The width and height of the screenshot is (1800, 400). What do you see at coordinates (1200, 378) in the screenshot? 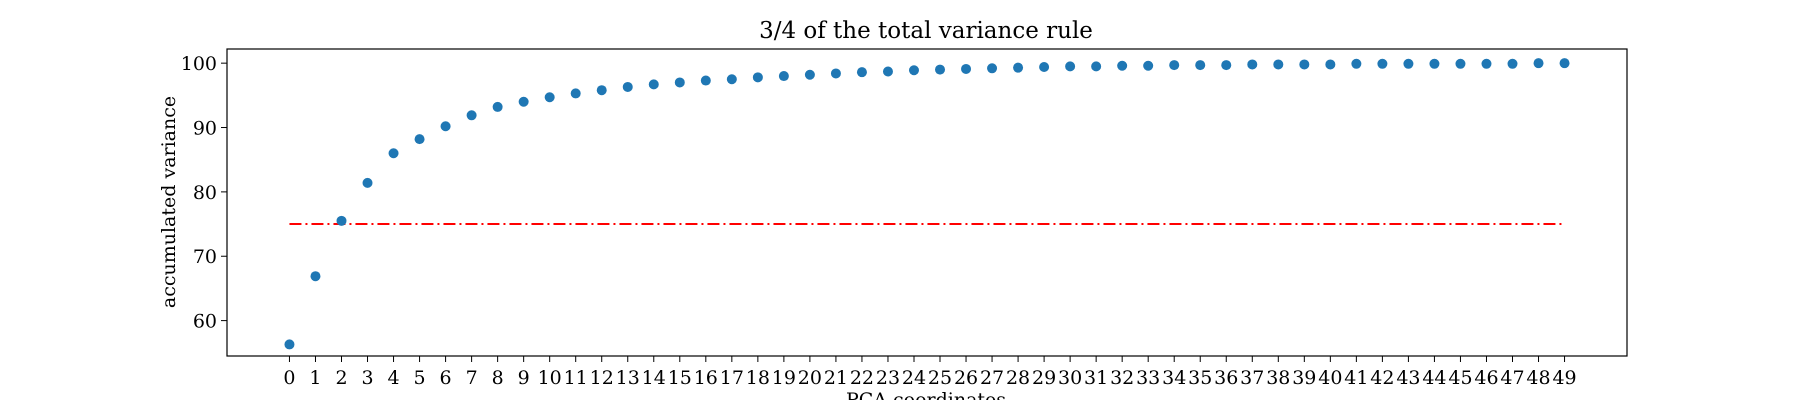
I see `x-tick-label: 35` at bounding box center [1200, 378].